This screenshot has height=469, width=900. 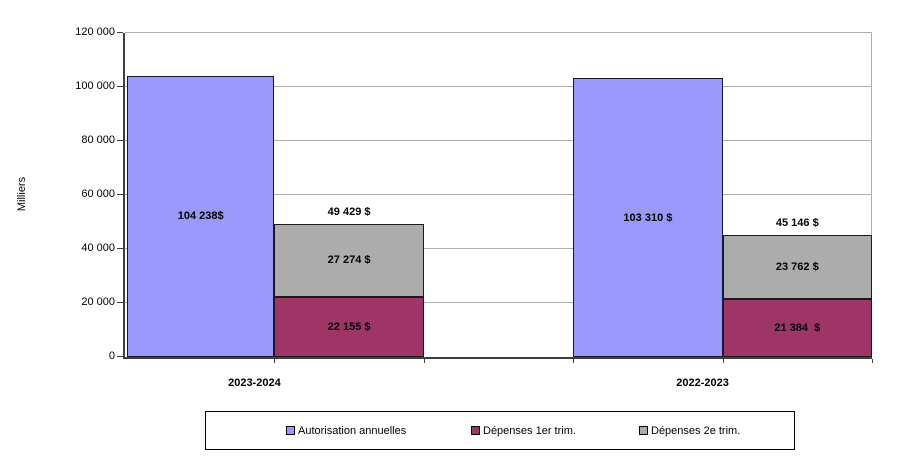 I want to click on stack-total-label: 49 429 $, so click(x=349, y=211).